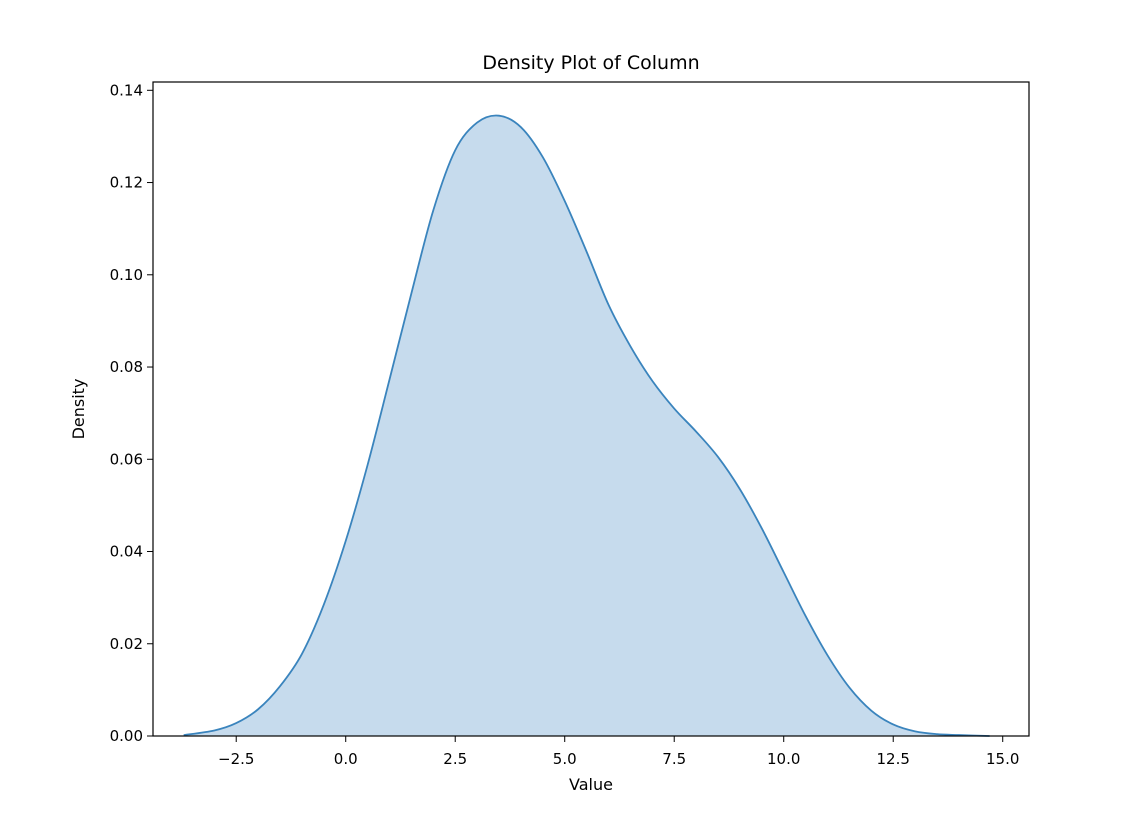  What do you see at coordinates (126, 644) in the screenshot?
I see `y-tick-label: 0.02` at bounding box center [126, 644].